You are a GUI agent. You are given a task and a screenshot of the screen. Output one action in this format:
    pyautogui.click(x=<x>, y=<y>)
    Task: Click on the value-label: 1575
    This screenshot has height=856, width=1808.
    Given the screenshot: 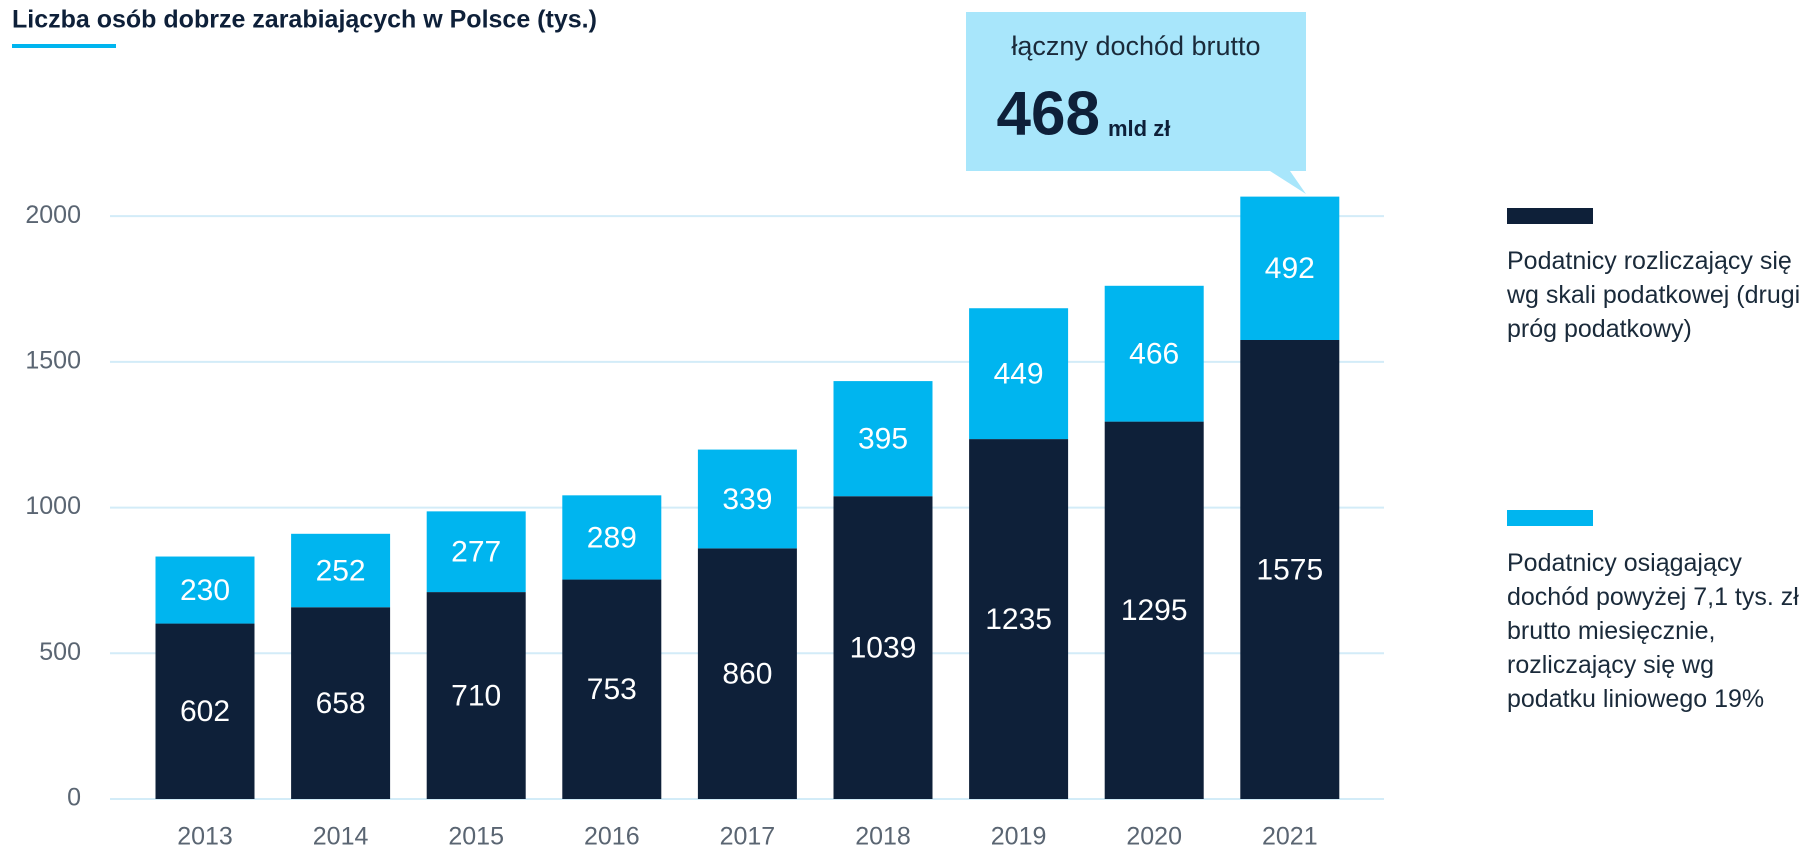 What is the action you would take?
    pyautogui.click(x=1289, y=569)
    